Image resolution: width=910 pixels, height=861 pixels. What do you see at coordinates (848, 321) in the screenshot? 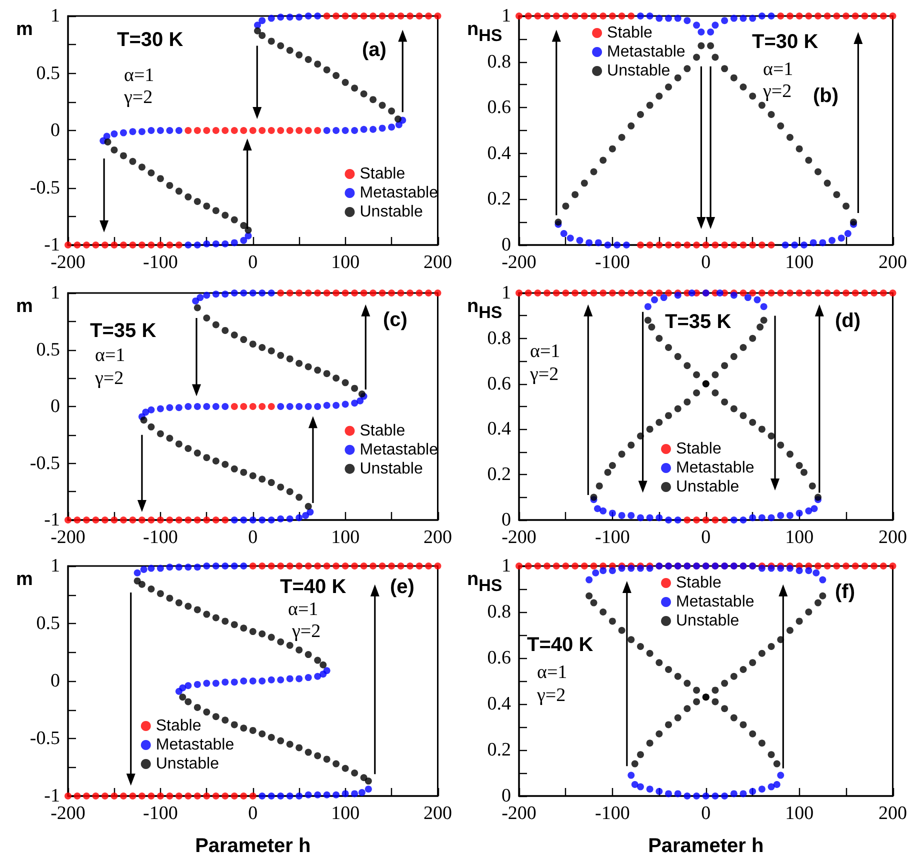
I see `annotation: (d)` at bounding box center [848, 321].